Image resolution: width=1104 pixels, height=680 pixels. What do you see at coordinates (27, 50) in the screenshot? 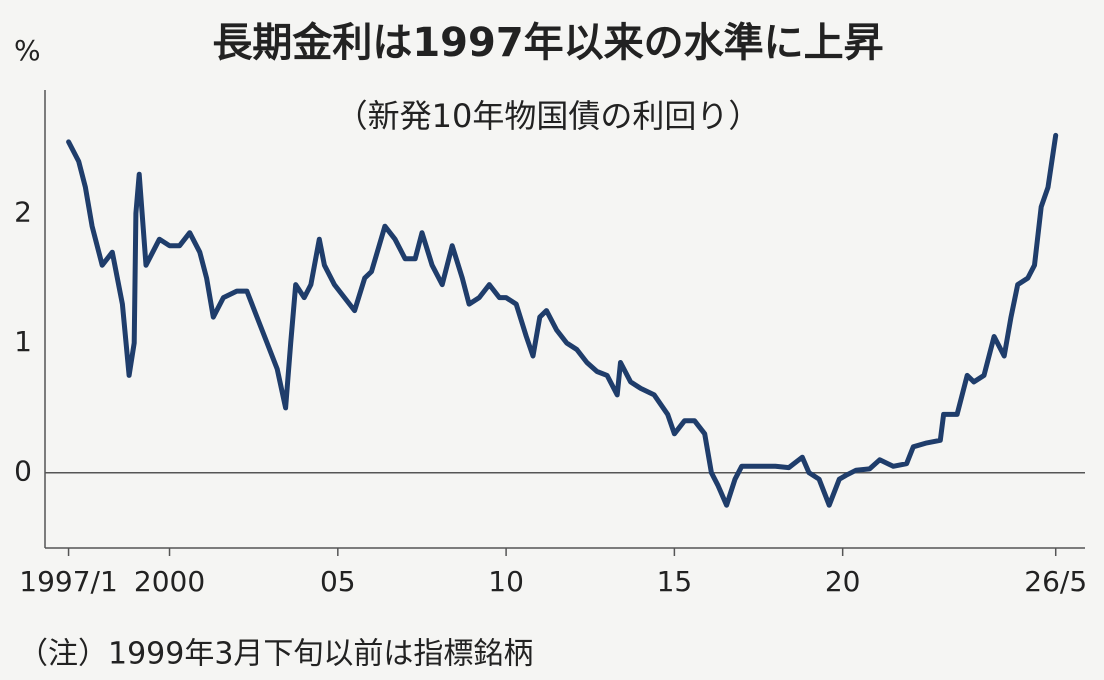
I see `y-unit: %` at bounding box center [27, 50].